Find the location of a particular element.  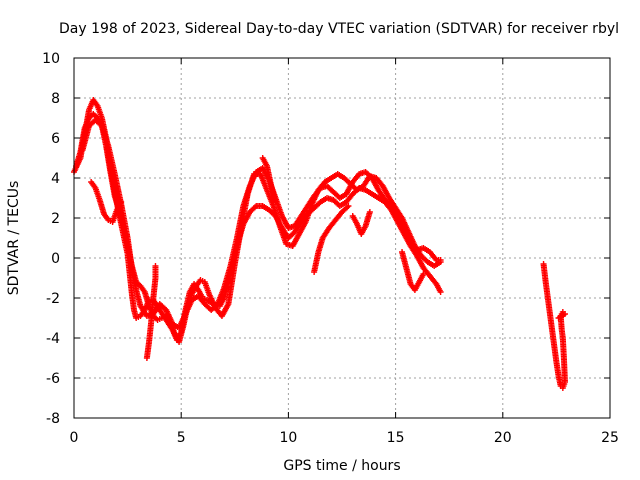

y-tick-label: 0 is located at coordinates (55, 259).